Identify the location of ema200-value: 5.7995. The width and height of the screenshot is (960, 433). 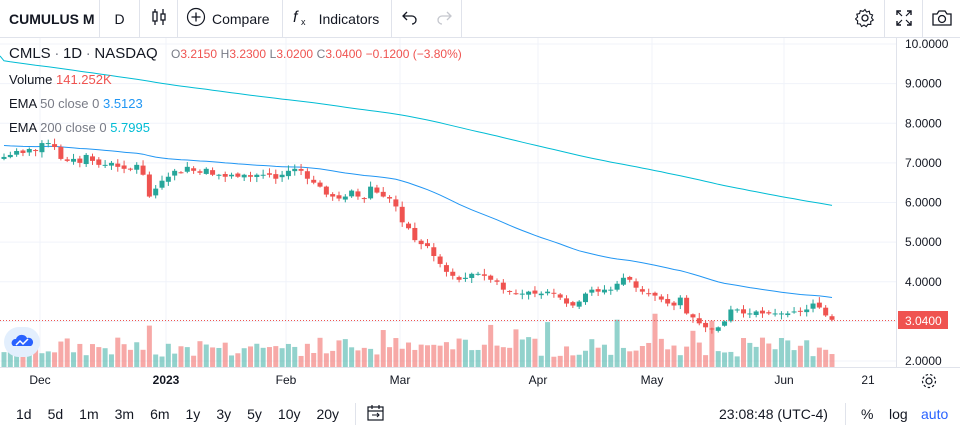
(130, 127).